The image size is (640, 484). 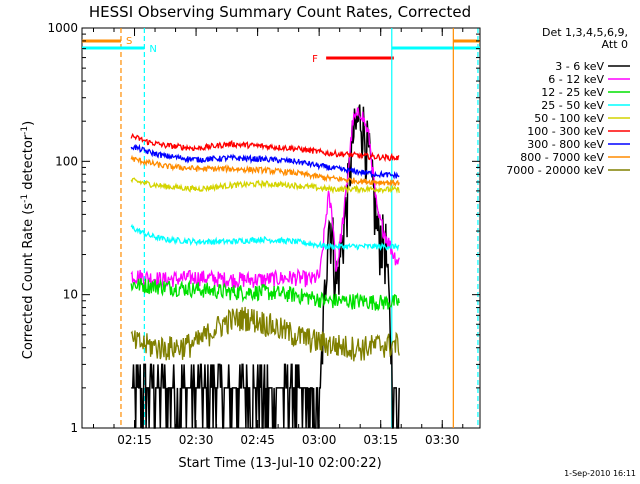 I want to click on y-tick-label-1: 1, so click(x=74, y=428).